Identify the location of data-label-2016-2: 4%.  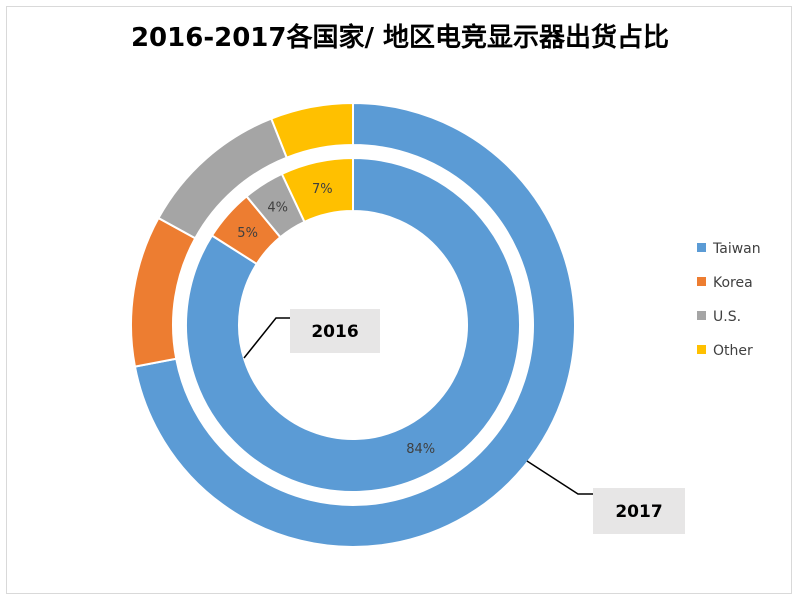
(277, 207).